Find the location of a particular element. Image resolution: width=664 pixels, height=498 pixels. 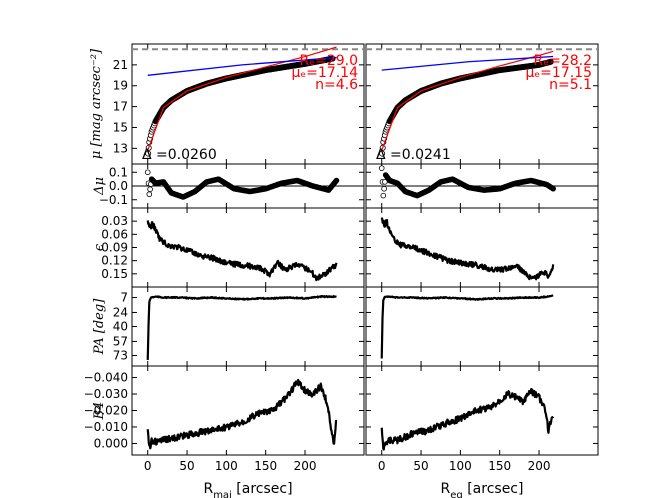

y-tick-label: 15 is located at coordinates (120, 127).